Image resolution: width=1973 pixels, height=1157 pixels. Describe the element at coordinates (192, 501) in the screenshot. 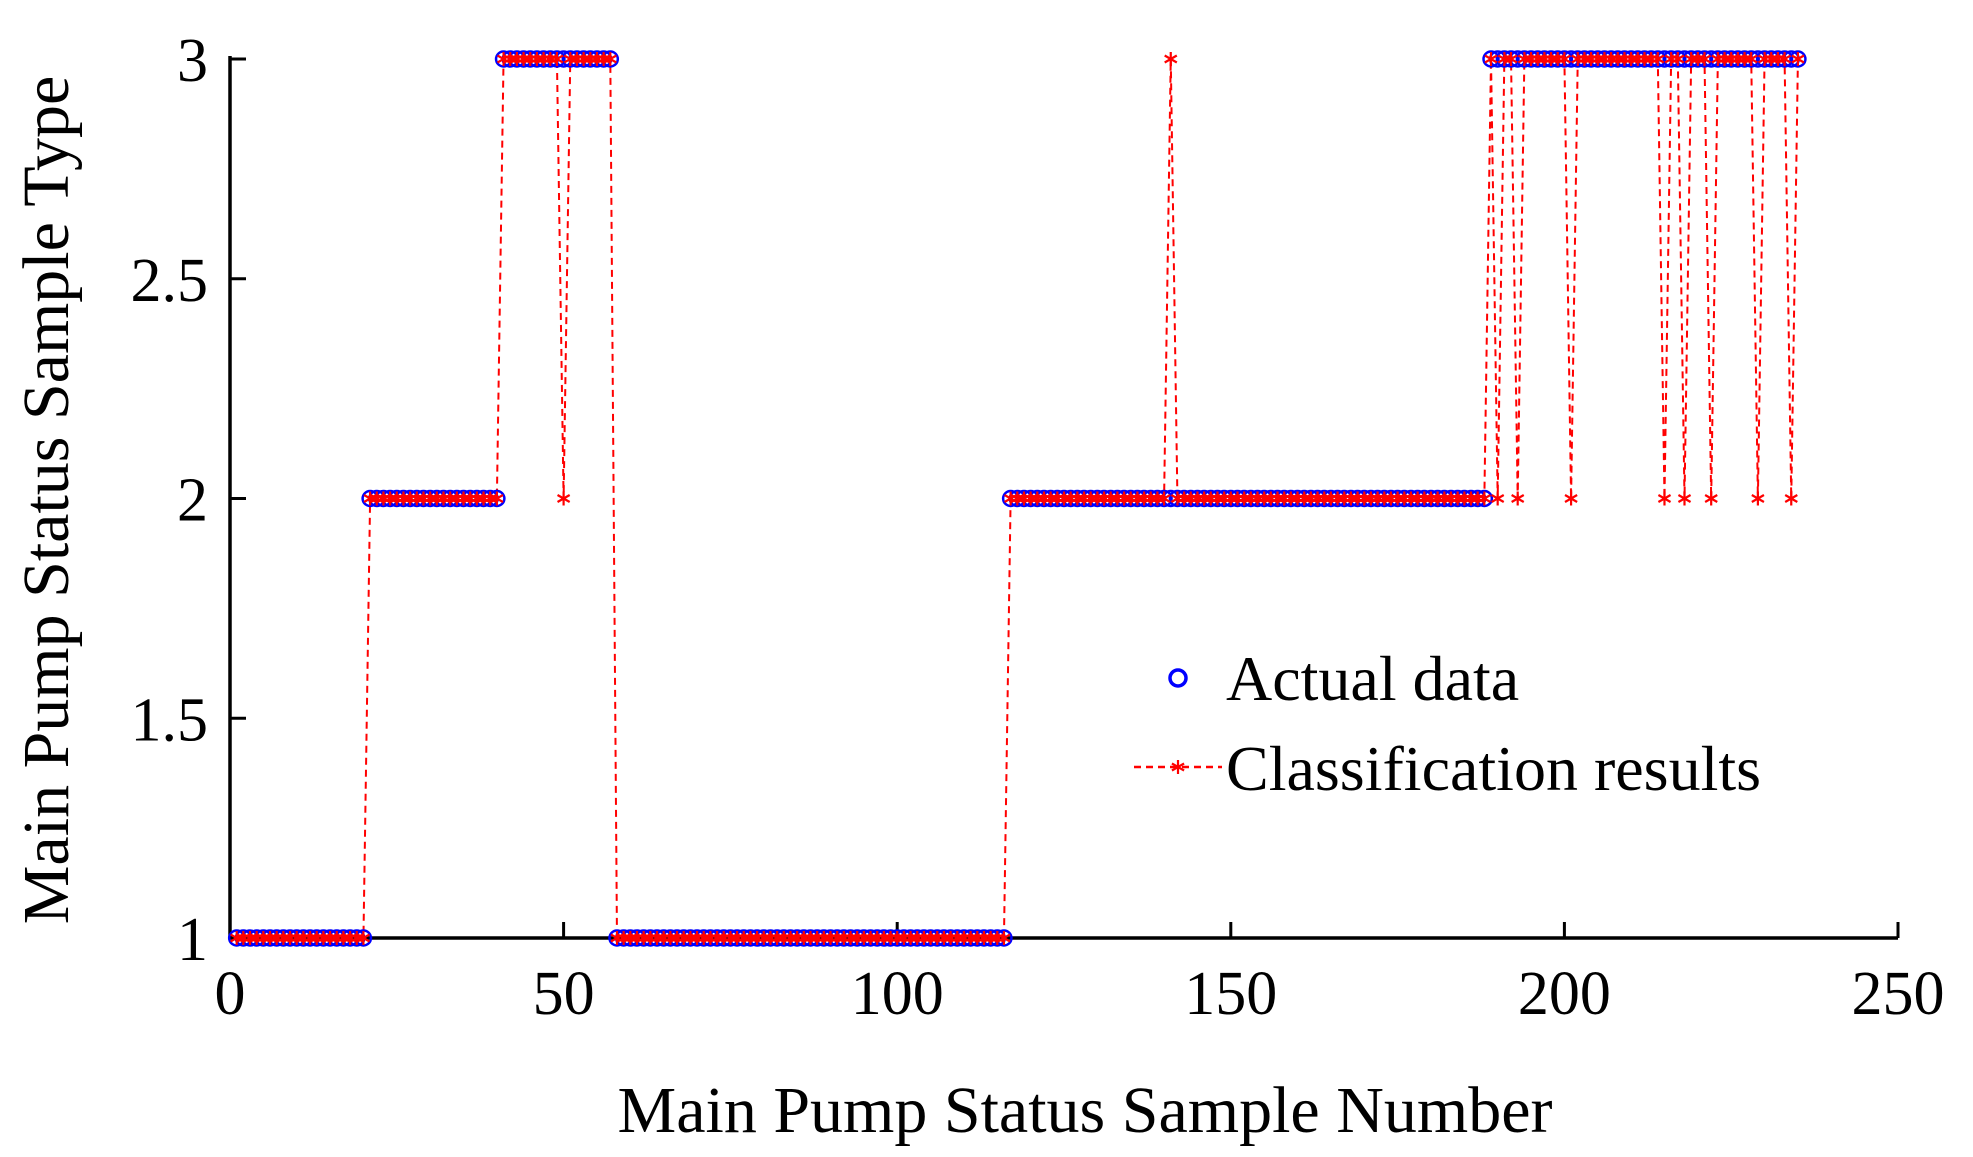

I see `y-tick-label: 2` at that location.